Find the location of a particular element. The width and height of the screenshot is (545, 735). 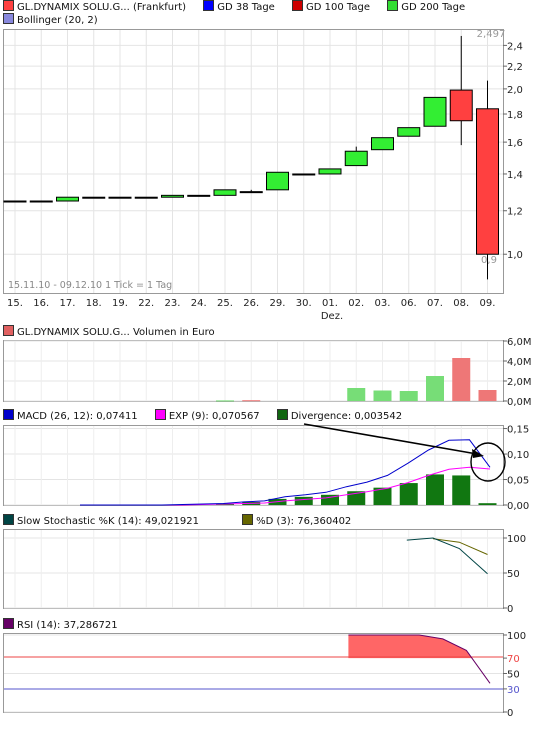

stoch-k-line is located at coordinates (447, 556).